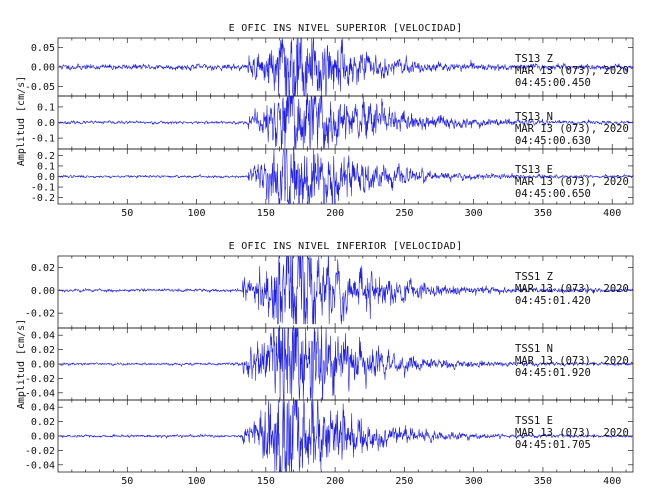  I want to click on y-tick-label: -0.05, so click(40, 87).